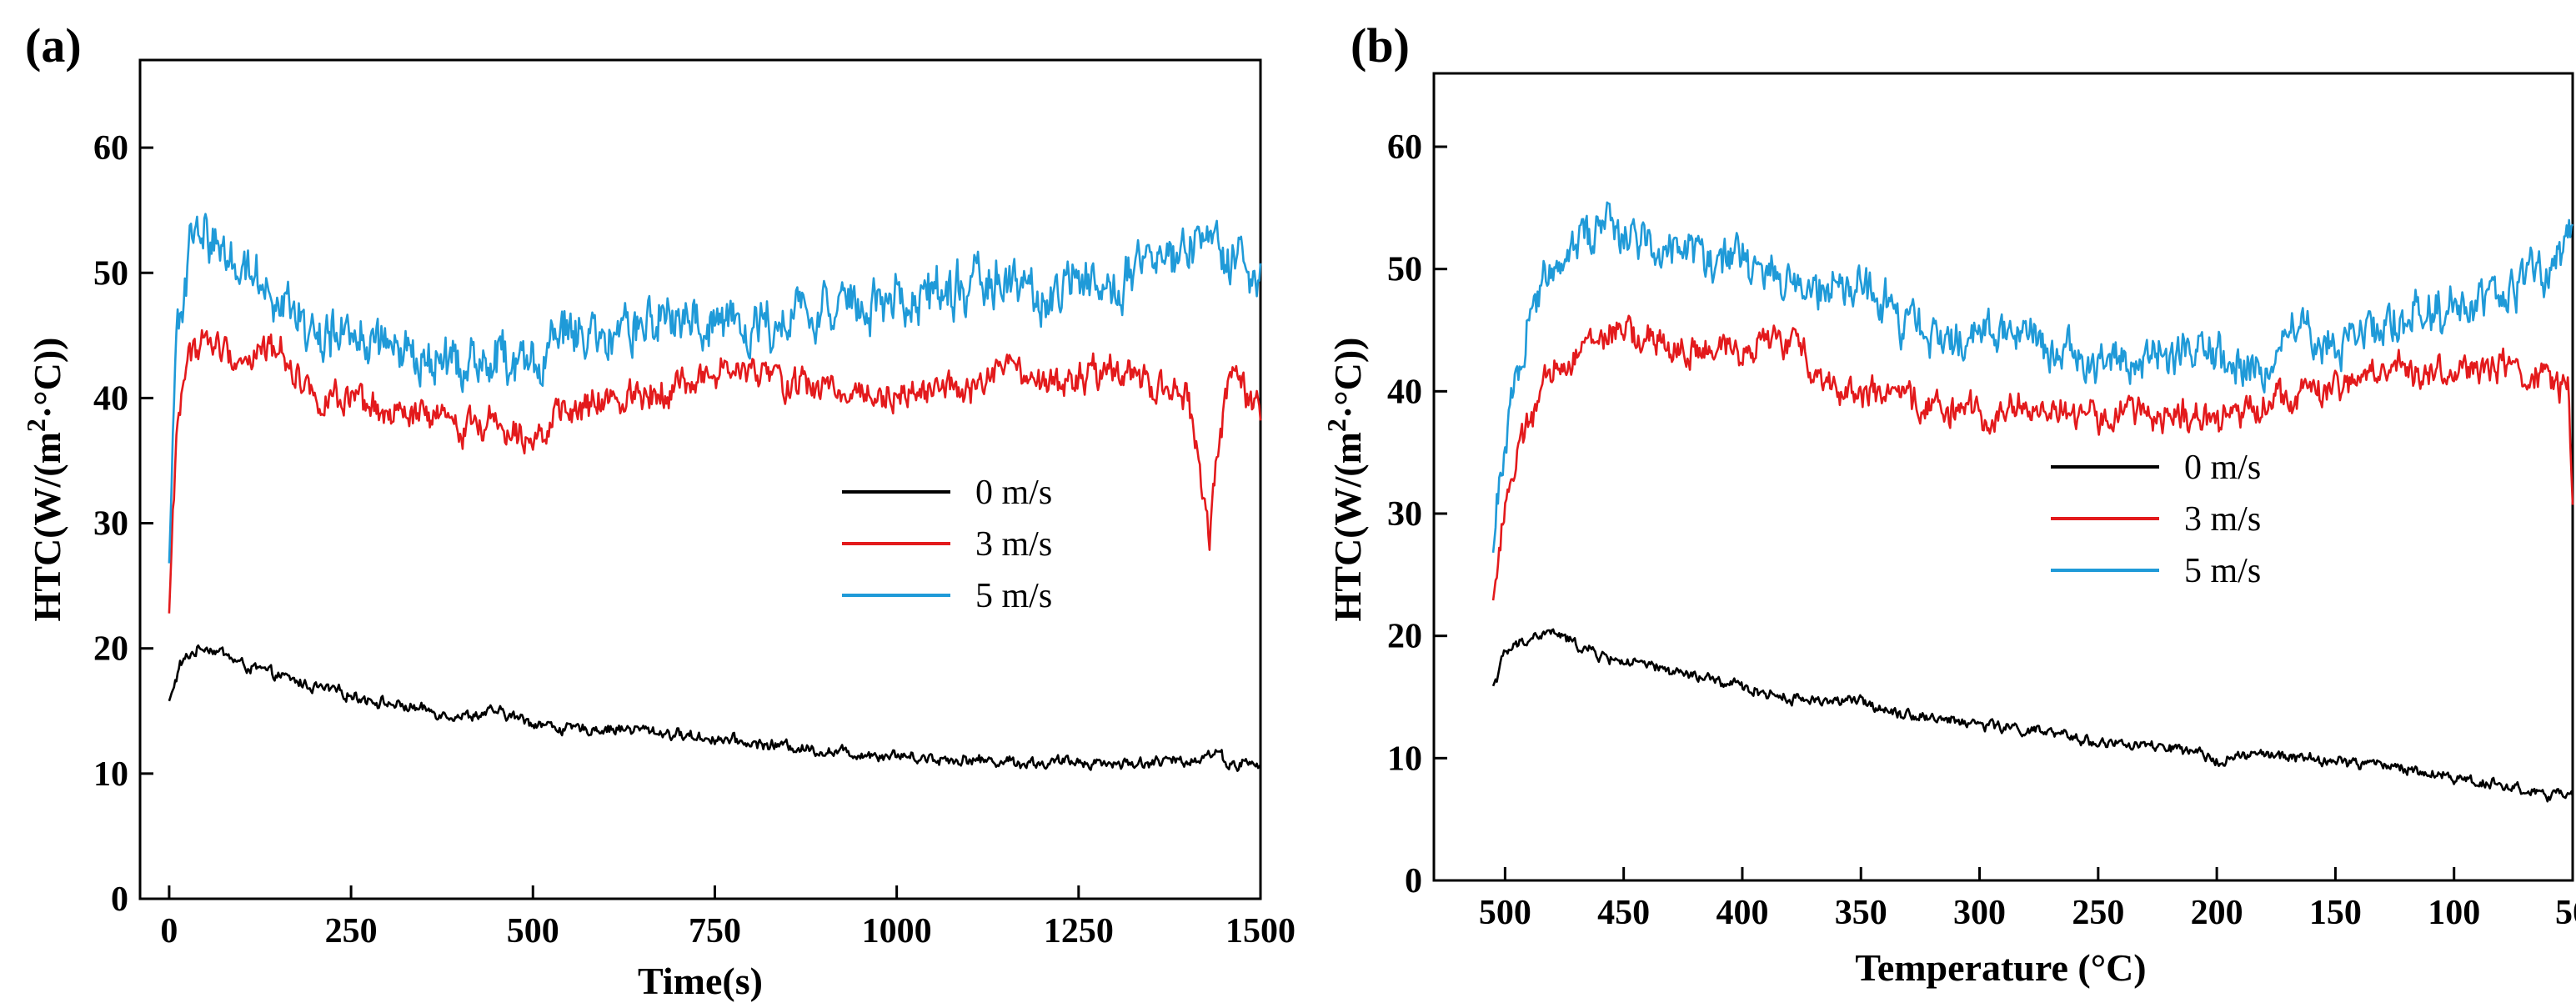 Image resolution: width=2576 pixels, height=1008 pixels. What do you see at coordinates (897, 931) in the screenshot?
I see `x-tick-label: 1000` at bounding box center [897, 931].